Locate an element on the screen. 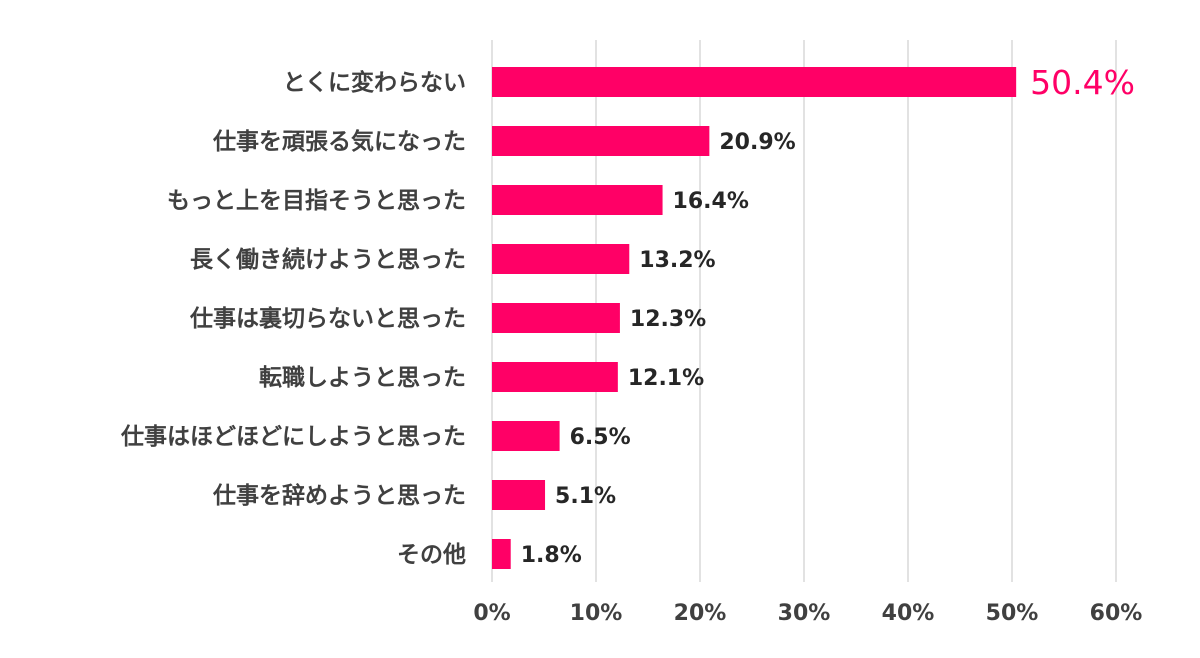 This screenshot has height=658, width=1200. category-label: 長く働き続けようと思った is located at coordinates (328, 259).